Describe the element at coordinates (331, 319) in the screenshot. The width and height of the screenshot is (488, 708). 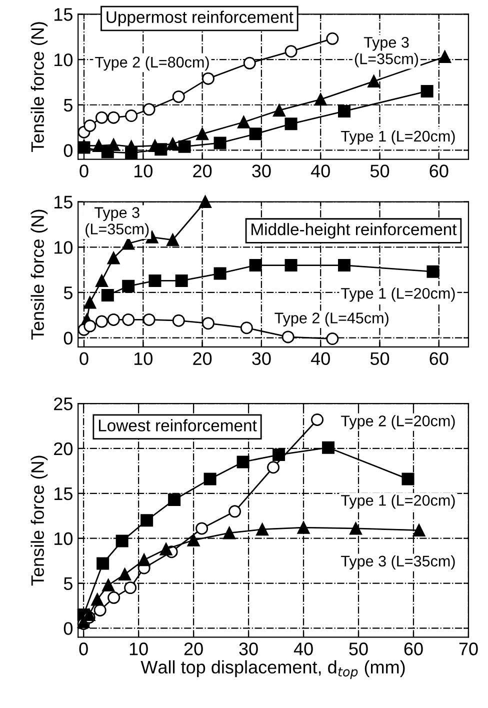
I see `series-label: Type 2 (L=45cm)` at that location.